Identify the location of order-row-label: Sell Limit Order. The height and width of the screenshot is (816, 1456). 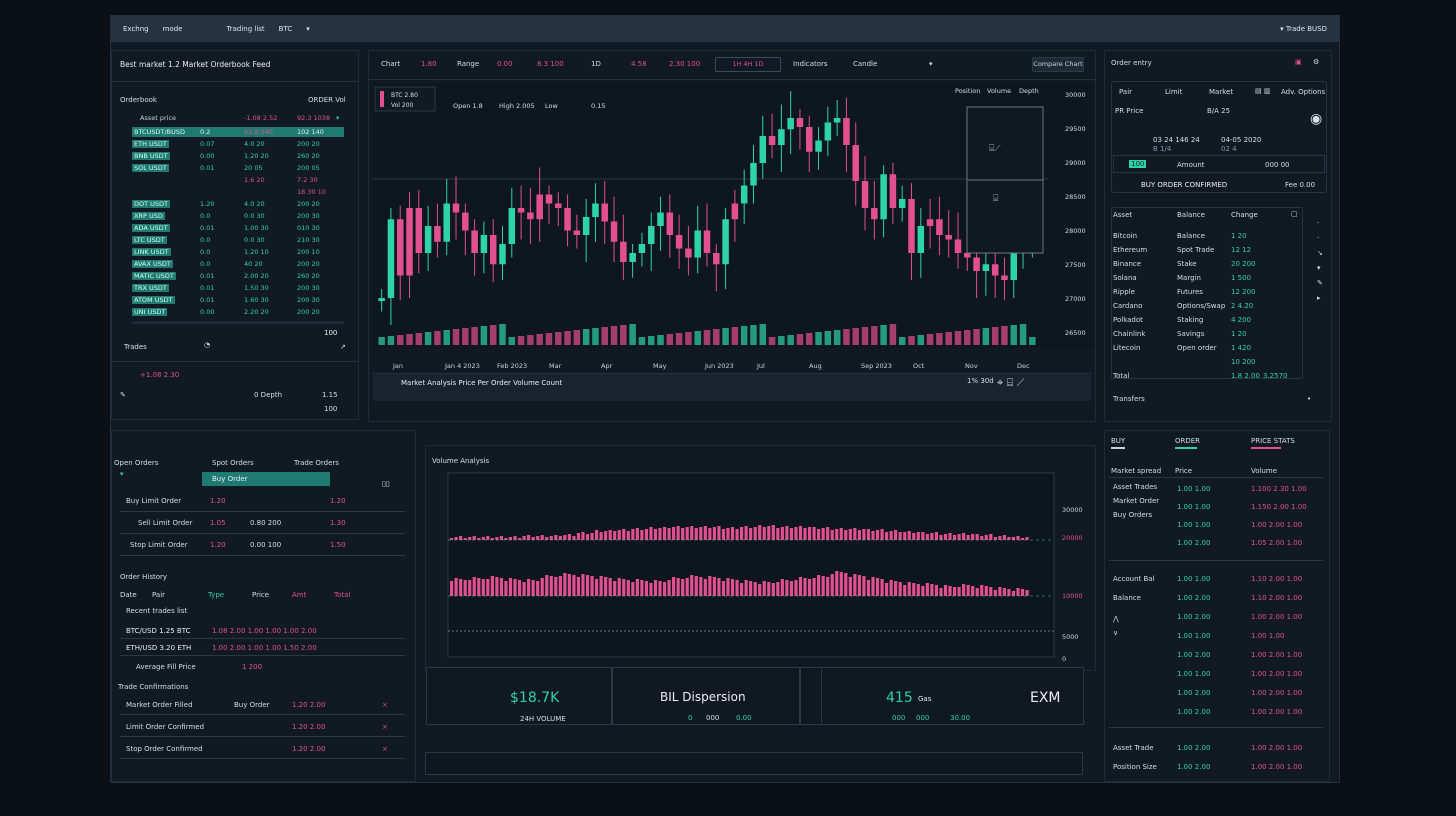
(165, 523).